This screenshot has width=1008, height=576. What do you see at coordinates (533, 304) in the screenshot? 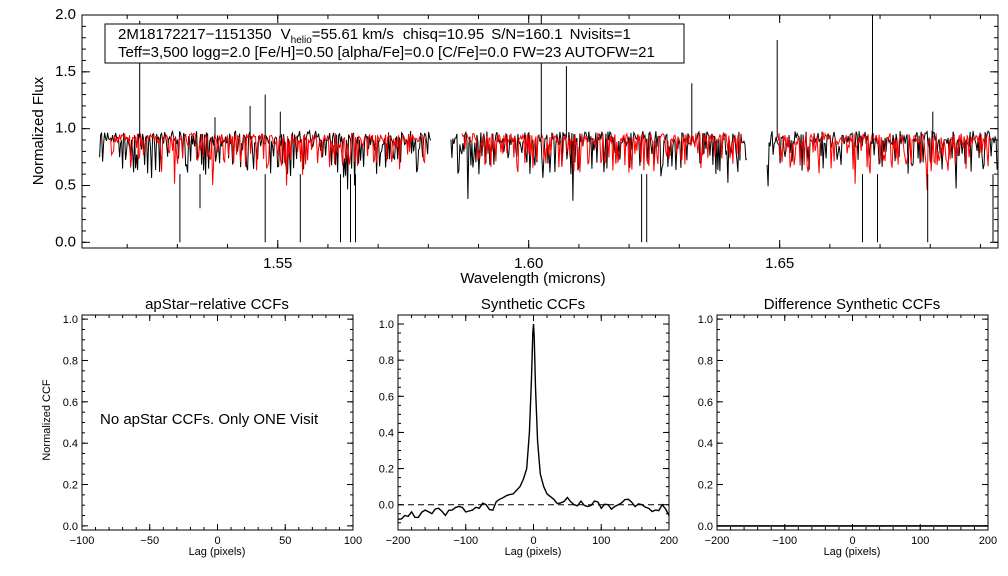
I see `synthetic-title: Synthetic CCFs` at bounding box center [533, 304].